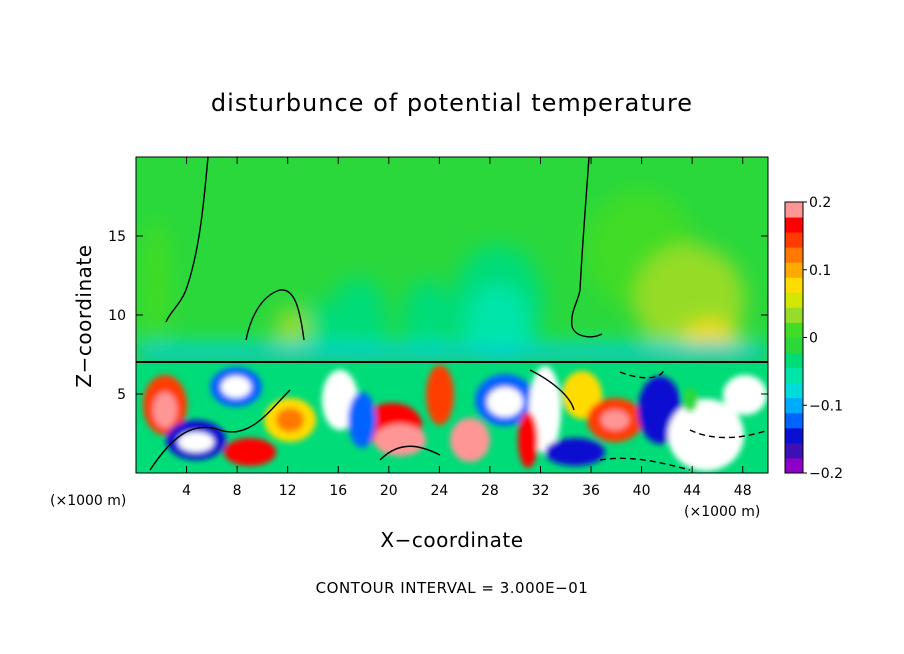 This screenshot has height=654, width=904. What do you see at coordinates (237, 491) in the screenshot?
I see `x-tick-label: 8` at bounding box center [237, 491].